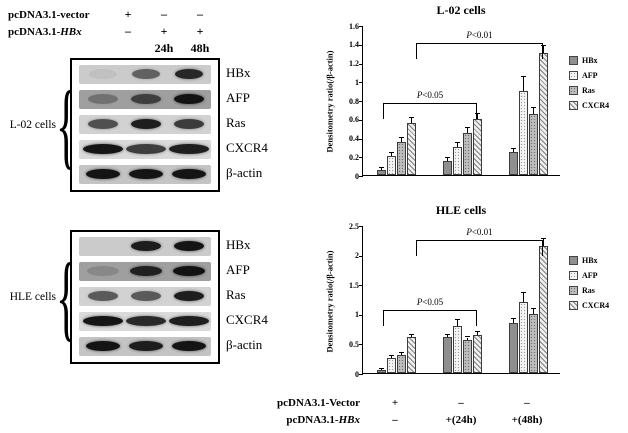 The width and height of the screenshot is (628, 433). I want to click on legend-label: HBx, so click(590, 60).